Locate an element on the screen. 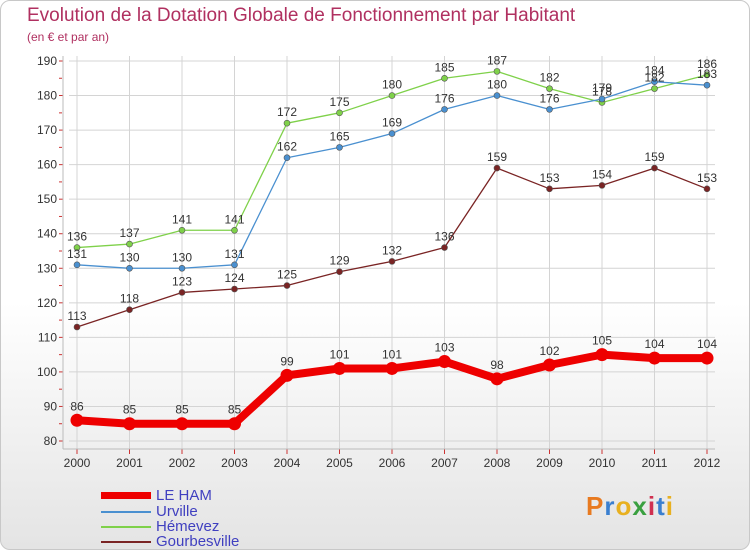 The height and width of the screenshot is (550, 750). data-label: 132 is located at coordinates (392, 250).